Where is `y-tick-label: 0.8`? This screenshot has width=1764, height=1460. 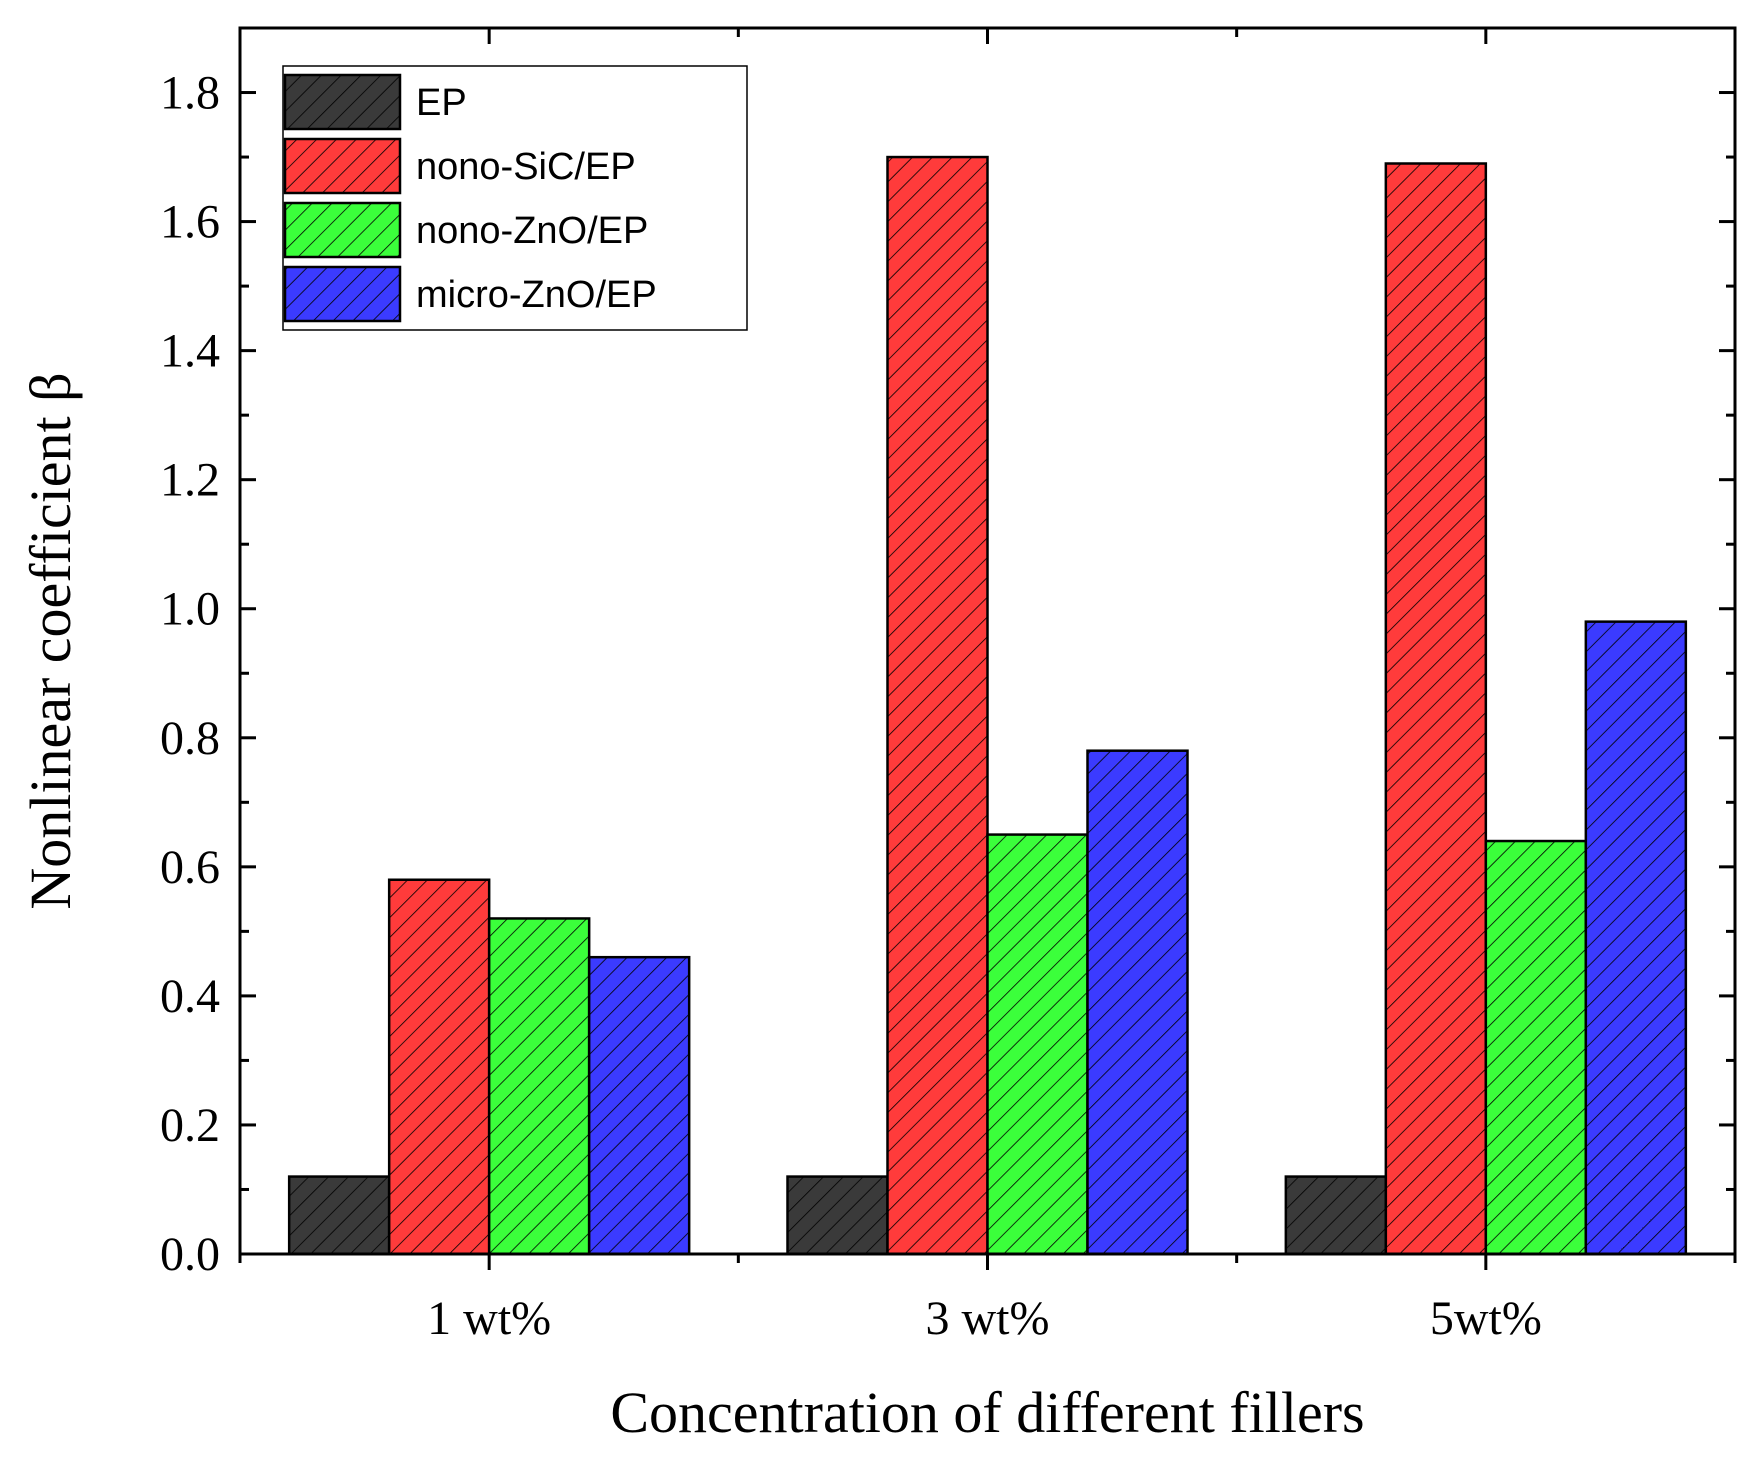 y-tick-label: 0.8 is located at coordinates (190, 738).